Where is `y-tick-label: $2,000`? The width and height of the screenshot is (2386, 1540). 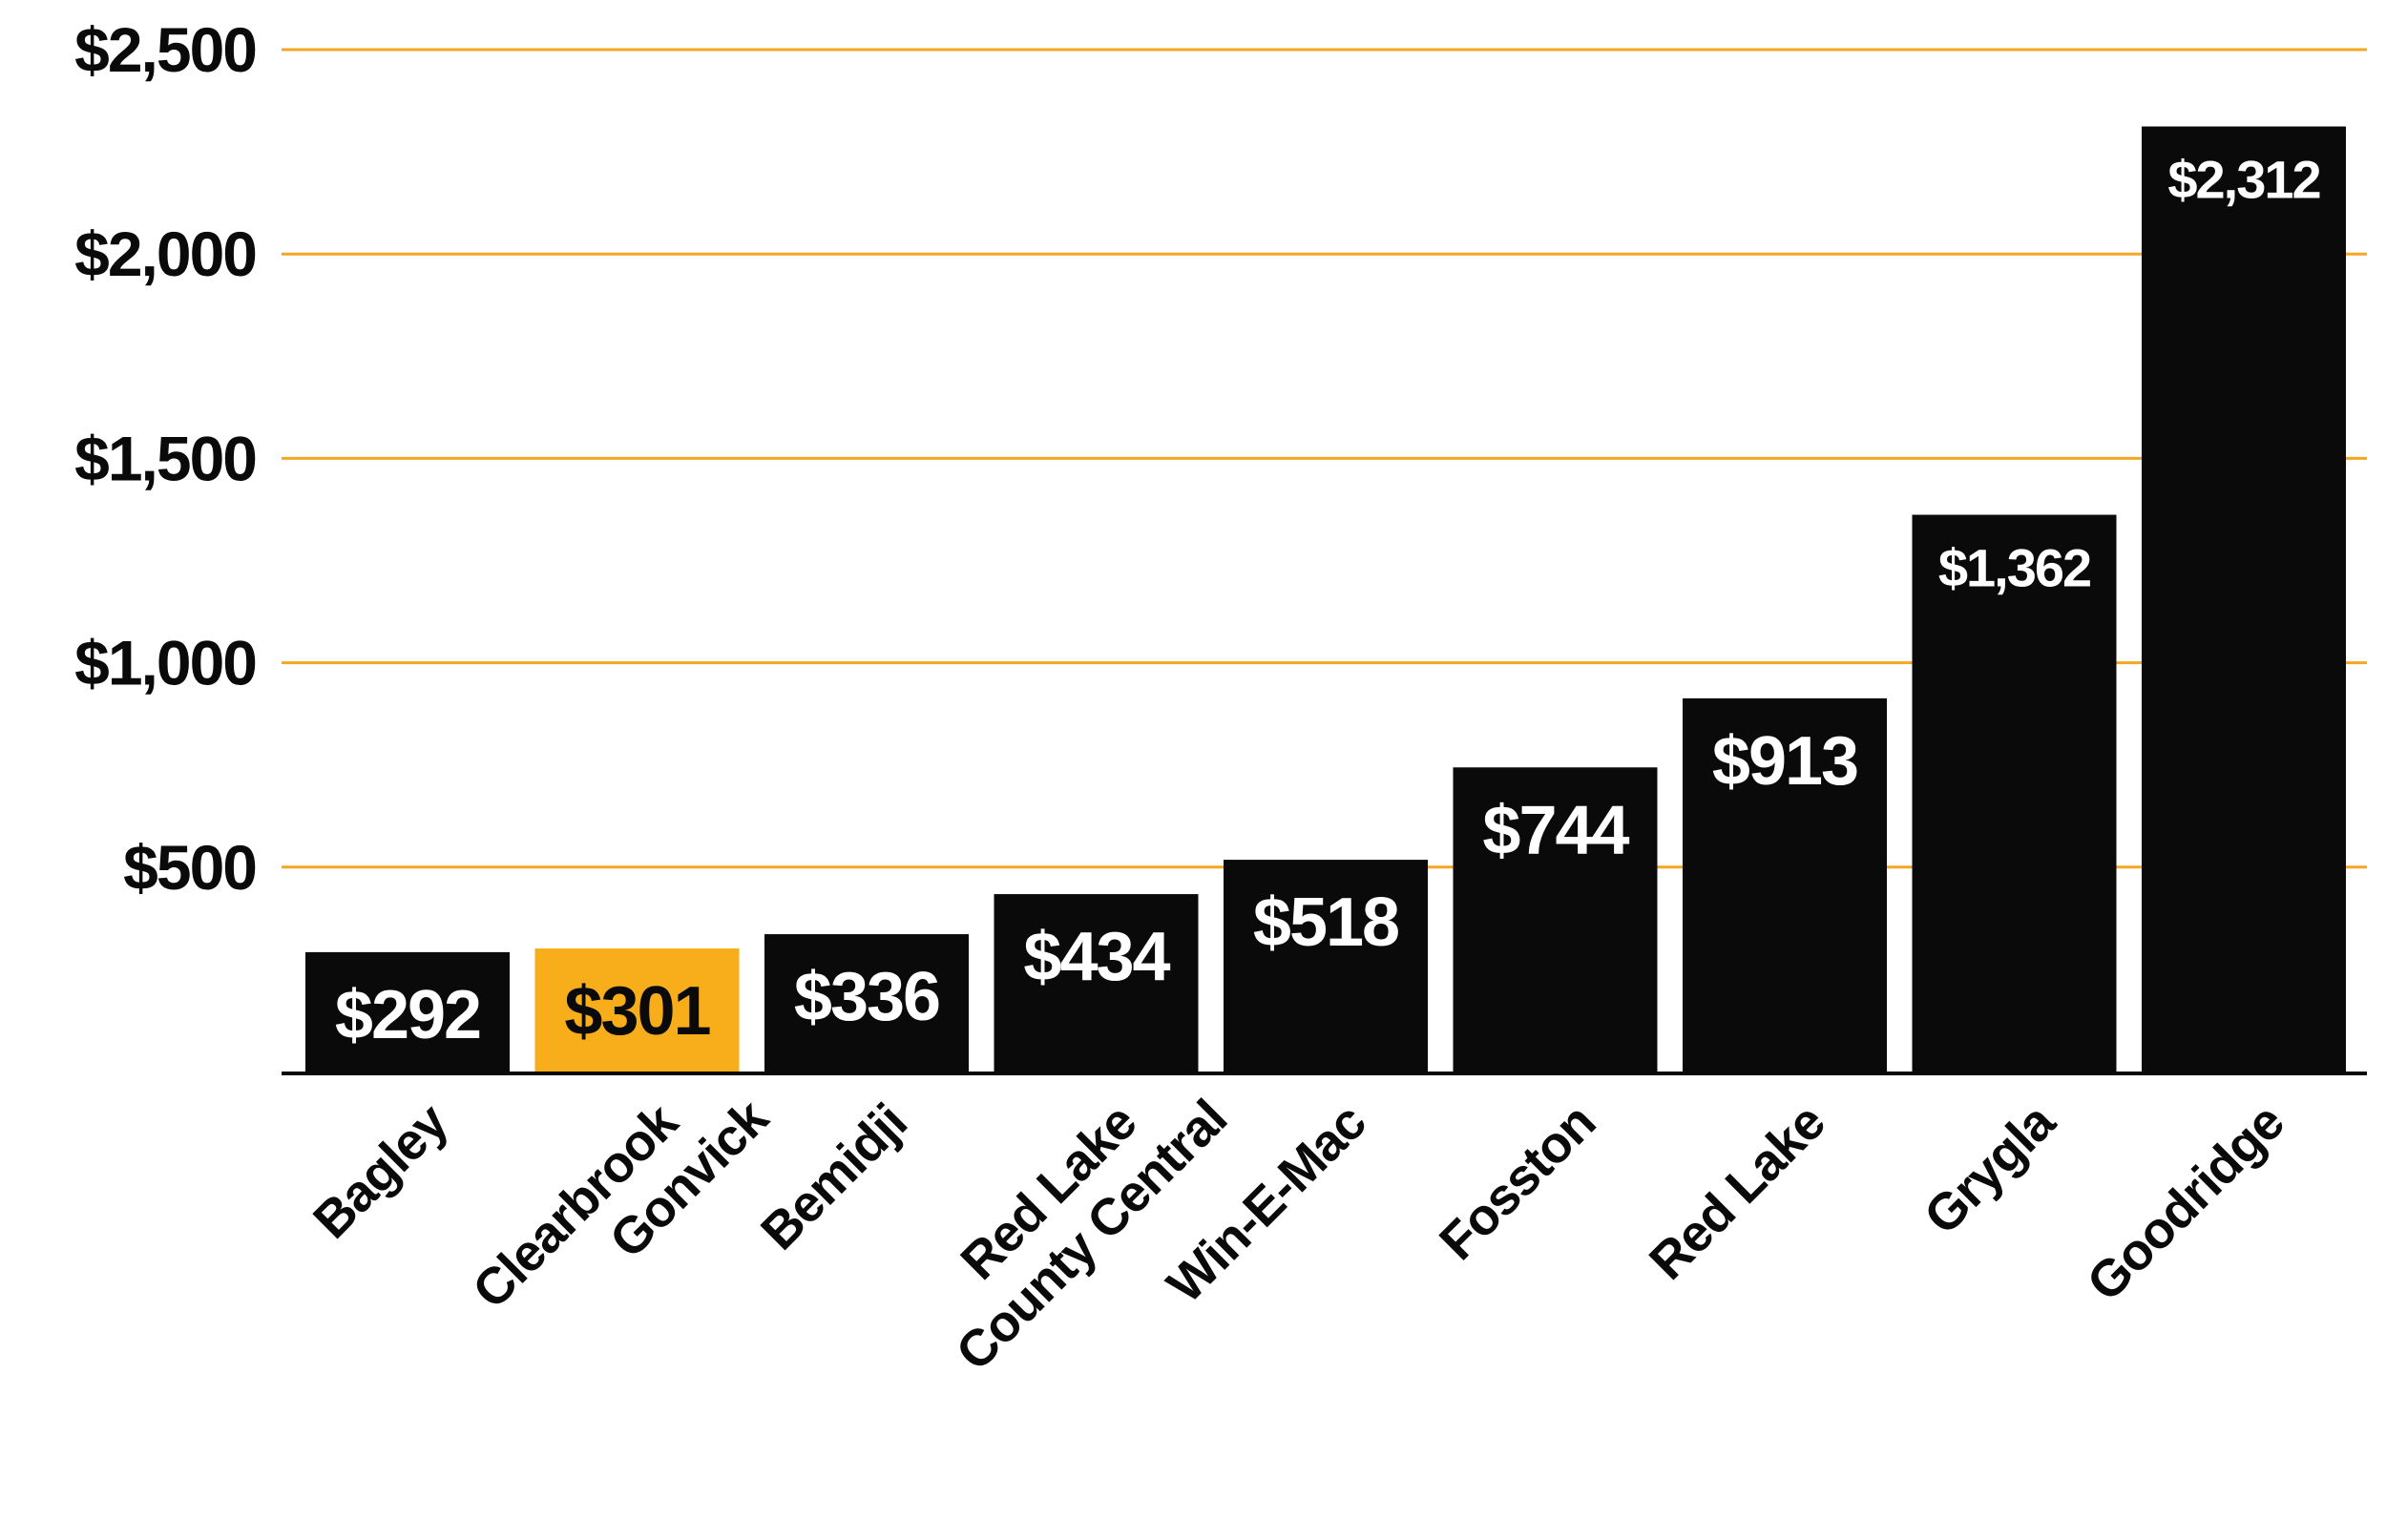 y-tick-label: $2,000 is located at coordinates (165, 254).